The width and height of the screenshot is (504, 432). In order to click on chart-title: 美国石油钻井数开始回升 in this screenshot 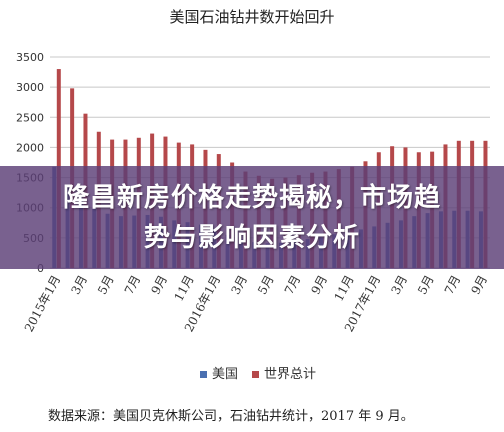, I will do `click(252, 17)`.